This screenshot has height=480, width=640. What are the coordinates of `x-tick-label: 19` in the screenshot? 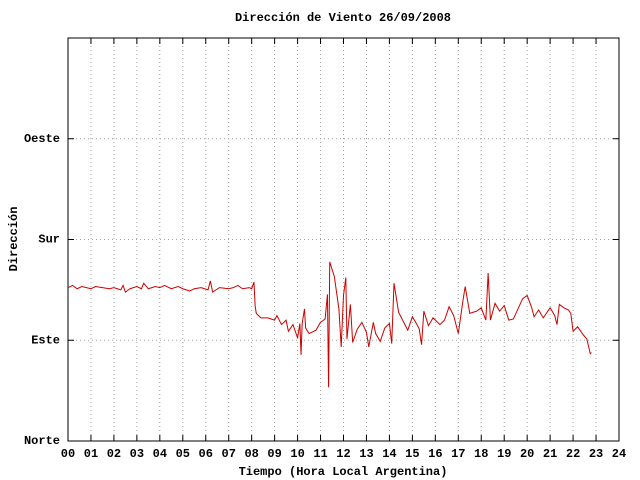 It's located at (504, 454).